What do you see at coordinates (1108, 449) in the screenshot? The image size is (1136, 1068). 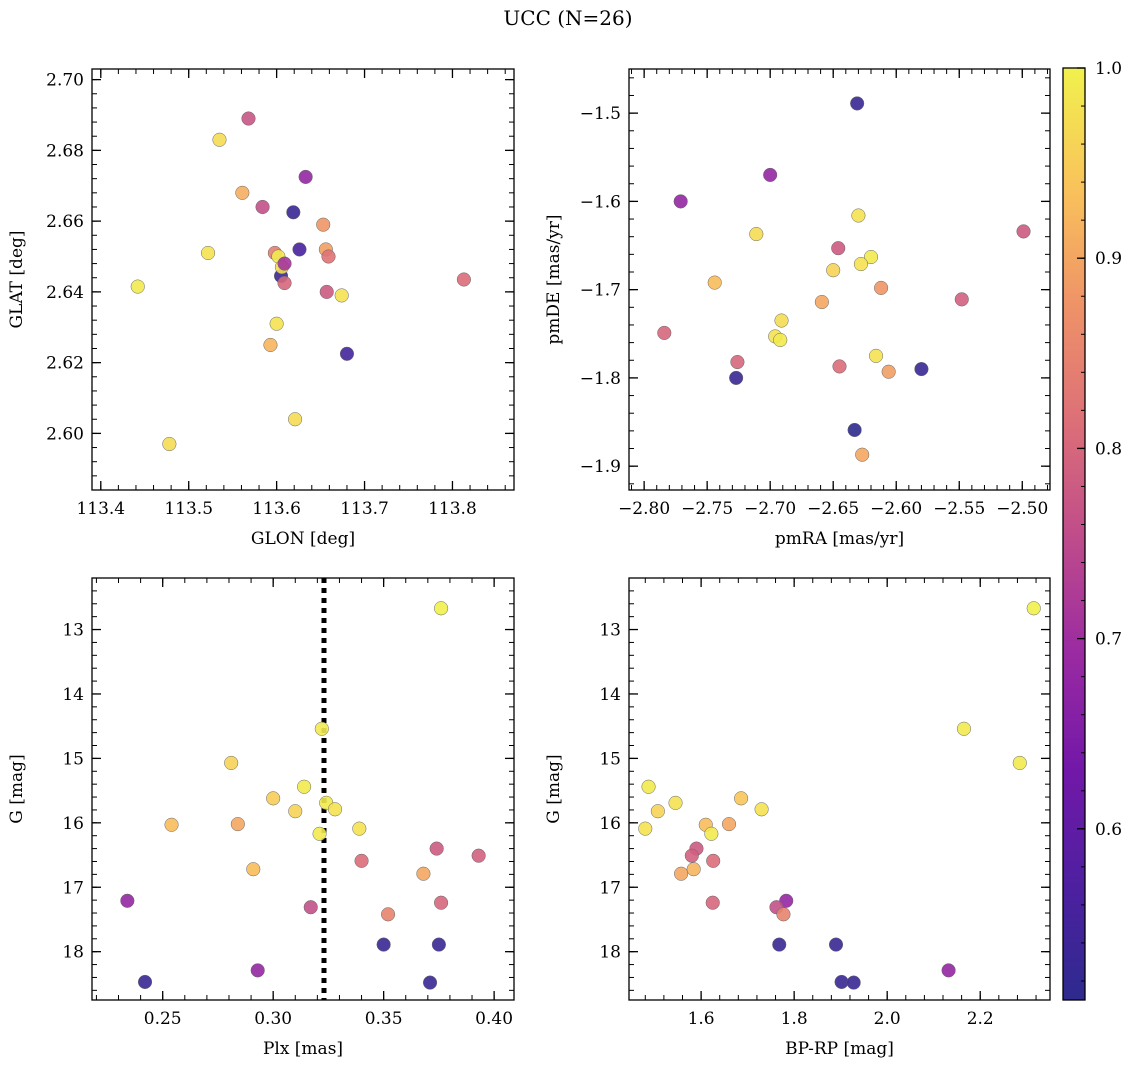 I see `colorbar-tick-label: 0.8` at bounding box center [1108, 449].